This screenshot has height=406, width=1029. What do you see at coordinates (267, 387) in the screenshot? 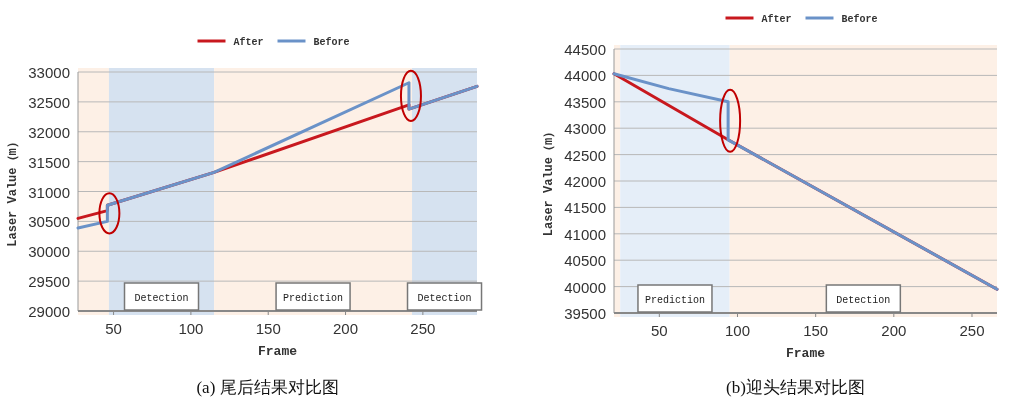
I see `text: (a) 尾后结果对比图` at bounding box center [267, 387].